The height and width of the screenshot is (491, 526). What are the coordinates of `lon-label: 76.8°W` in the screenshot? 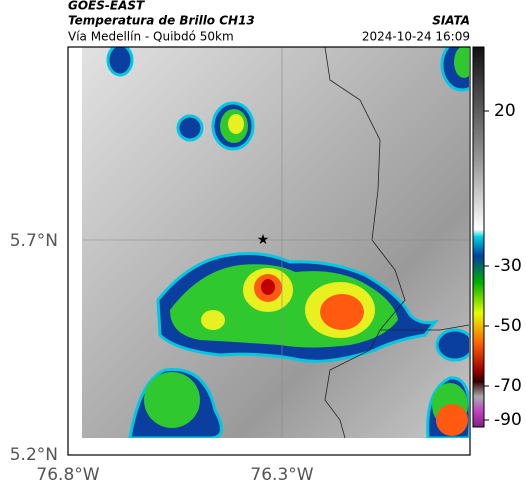 It's located at (67, 475).